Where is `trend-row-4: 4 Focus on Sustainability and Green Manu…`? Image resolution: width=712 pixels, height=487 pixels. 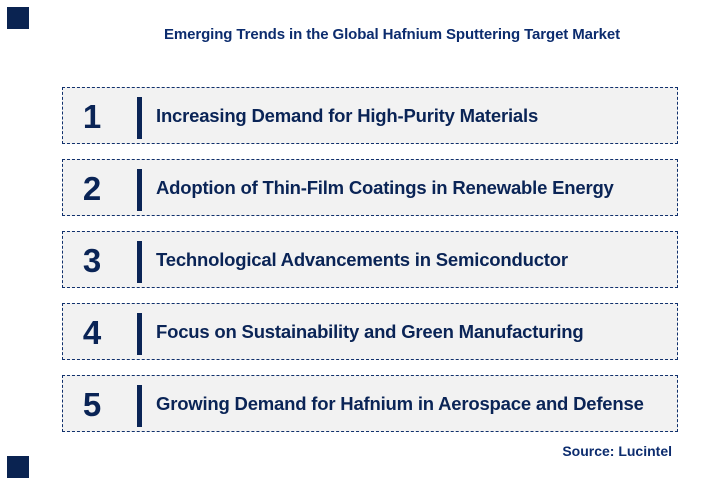
trend-row-4: 4 Focus on Sustainability and Green Manu… is located at coordinates (370, 331).